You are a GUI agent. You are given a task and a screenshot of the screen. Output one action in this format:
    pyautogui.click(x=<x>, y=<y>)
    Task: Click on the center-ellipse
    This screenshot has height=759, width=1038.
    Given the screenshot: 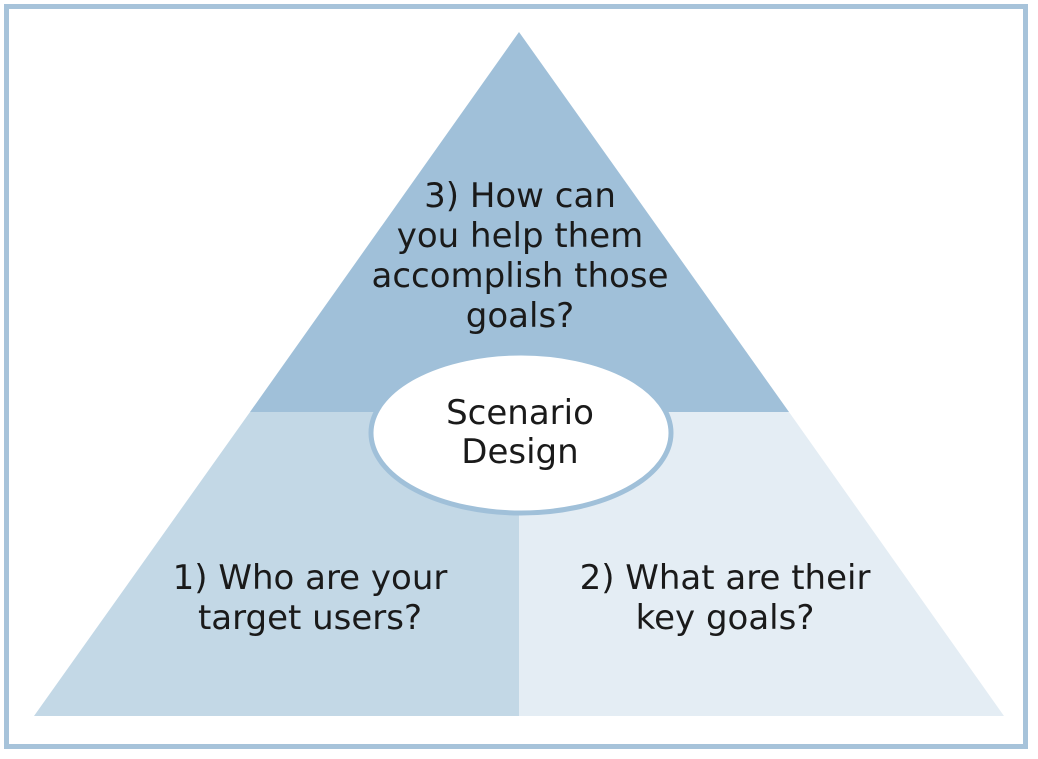 What is the action you would take?
    pyautogui.click(x=521, y=433)
    